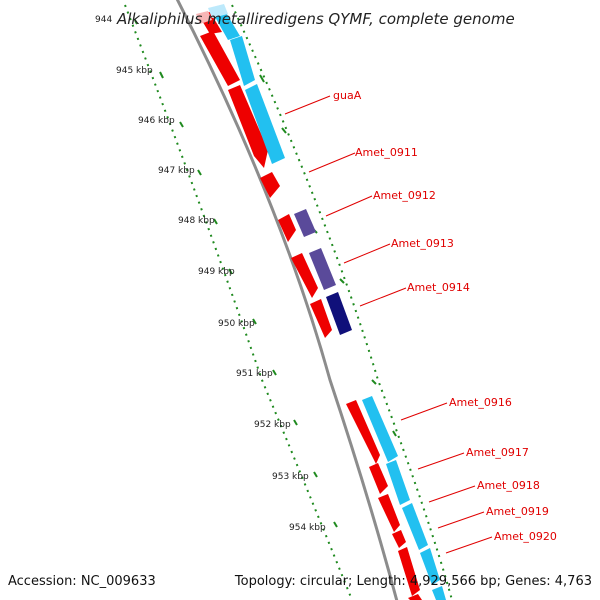 This screenshot has width=600, height=600. What do you see at coordinates (176, 171) in the screenshot?
I see `ruler-label: 947 kbp` at bounding box center [176, 171].